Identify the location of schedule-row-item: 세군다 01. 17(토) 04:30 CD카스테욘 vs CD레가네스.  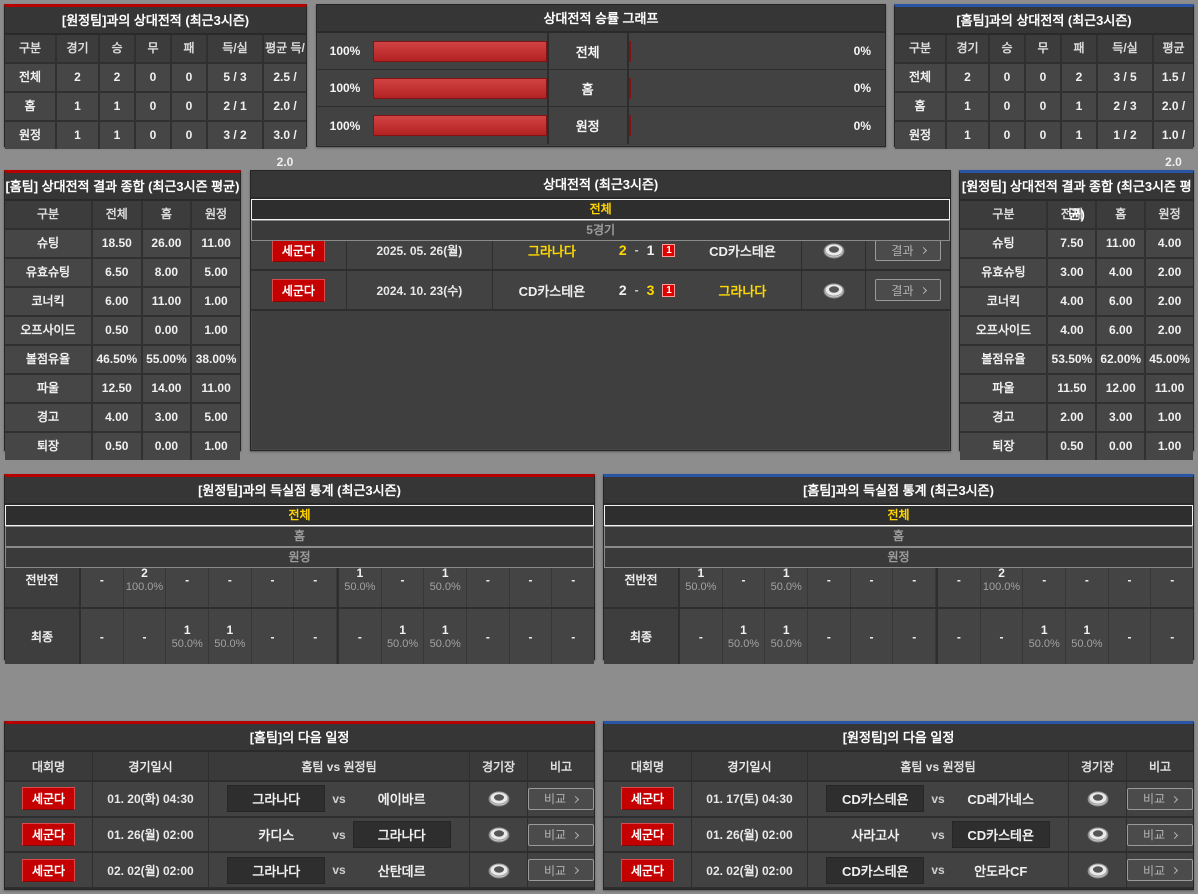
(898, 800).